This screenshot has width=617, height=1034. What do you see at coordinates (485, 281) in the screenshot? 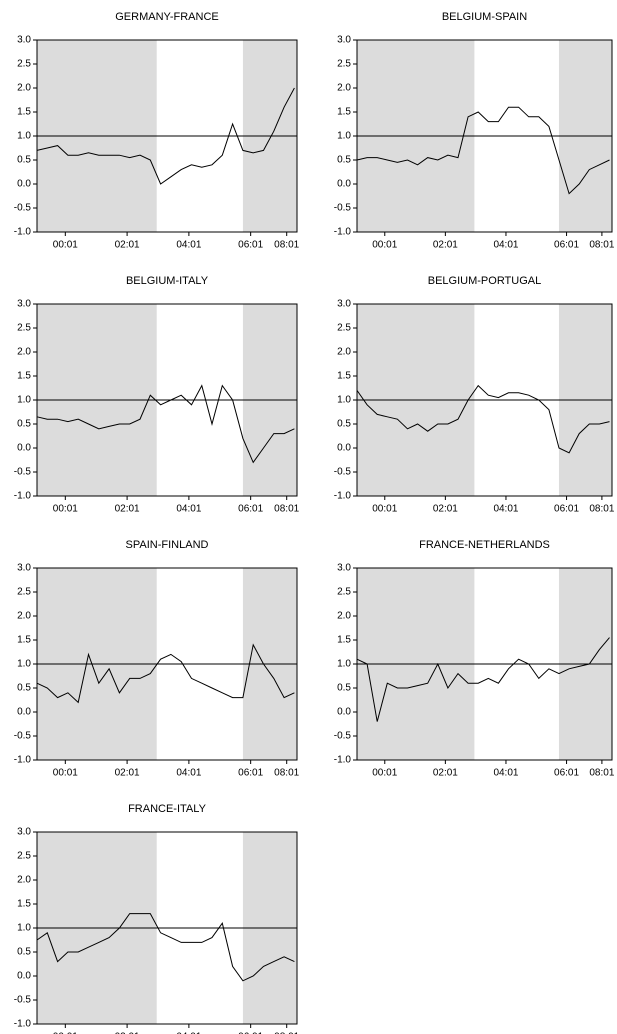
I see `chart-title: BELGIUM-PORTUGAL` at bounding box center [485, 281].